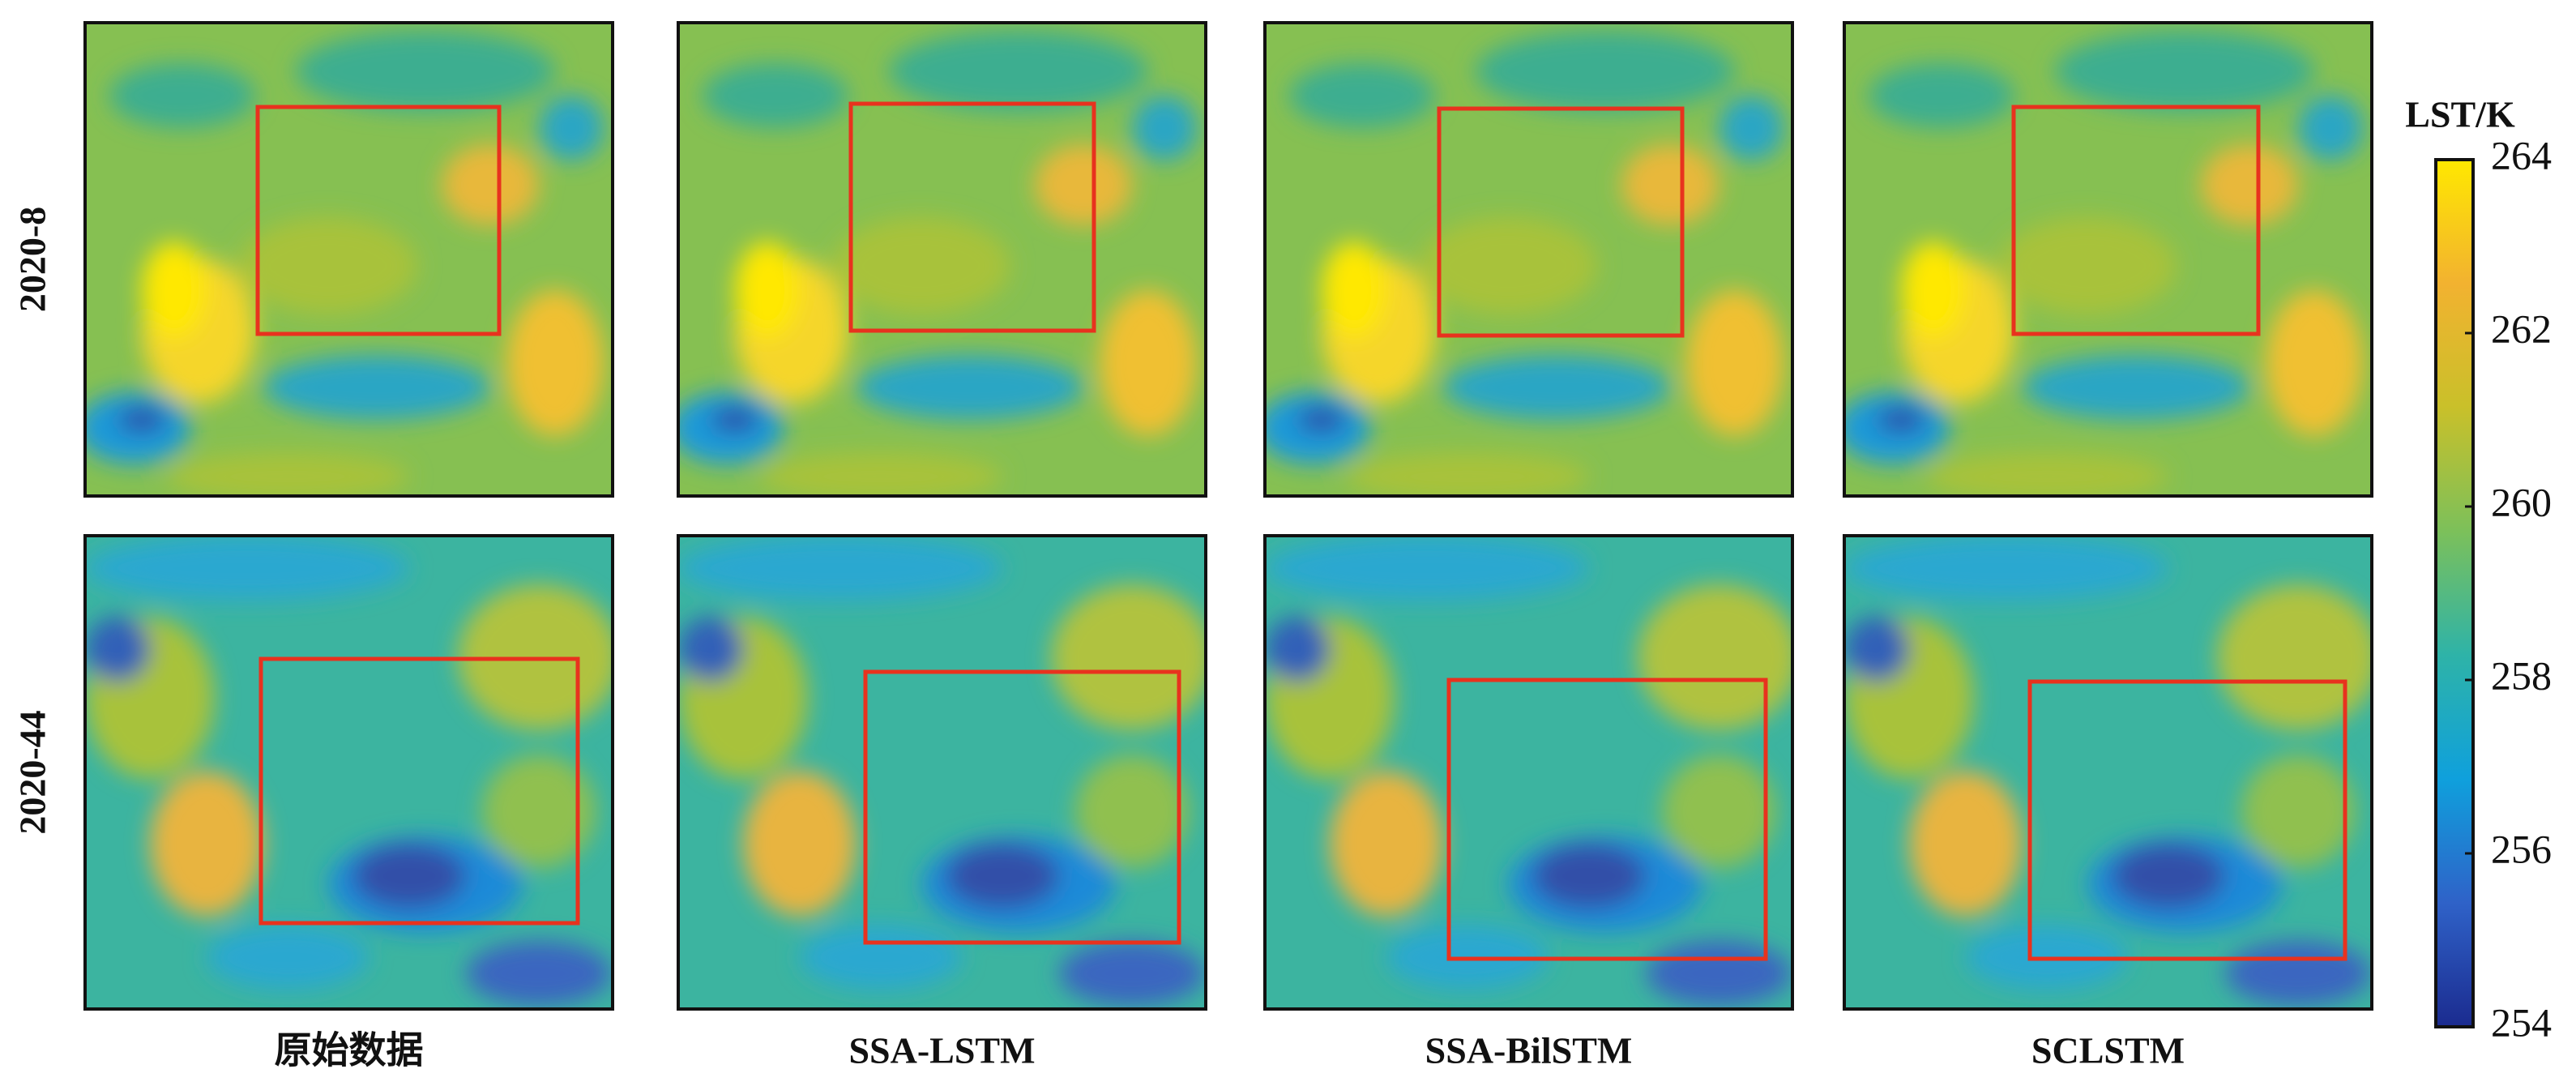  Describe the element at coordinates (349, 1050) in the screenshot. I see `column-label: 原始数据` at that location.